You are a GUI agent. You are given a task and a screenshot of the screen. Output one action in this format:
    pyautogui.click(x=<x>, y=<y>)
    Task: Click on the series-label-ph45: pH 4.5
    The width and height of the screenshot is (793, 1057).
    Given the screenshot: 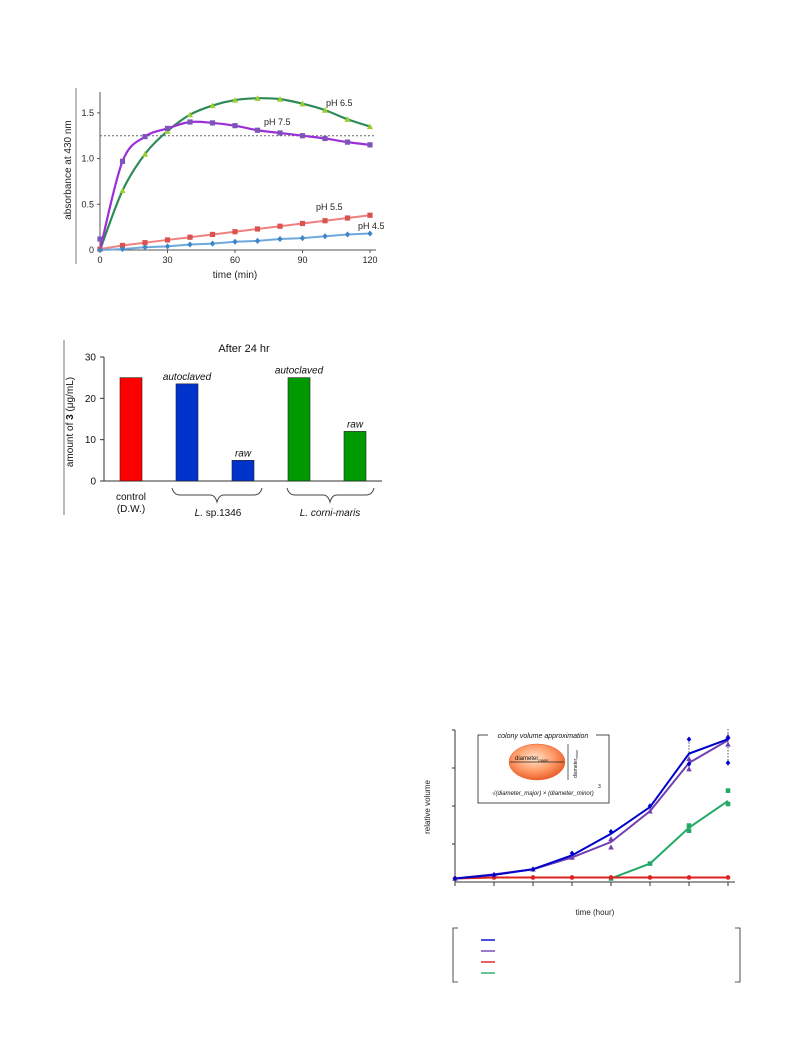 What is the action you would take?
    pyautogui.click(x=371, y=226)
    